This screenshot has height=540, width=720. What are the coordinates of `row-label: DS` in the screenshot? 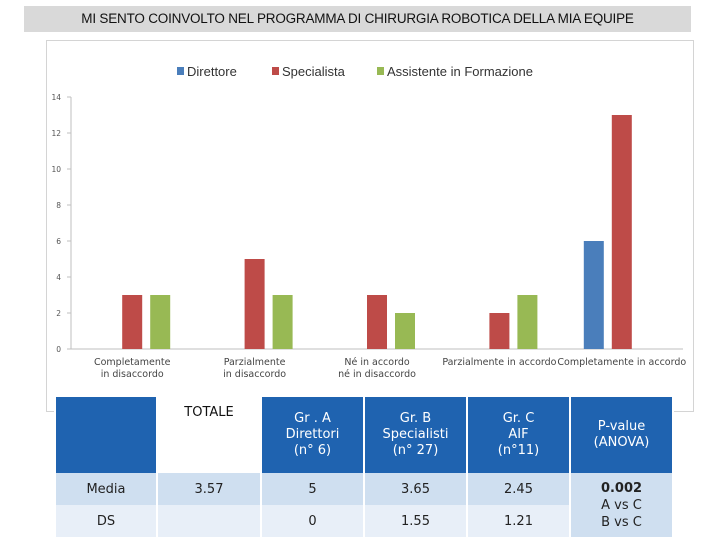 It's located at (106, 521).